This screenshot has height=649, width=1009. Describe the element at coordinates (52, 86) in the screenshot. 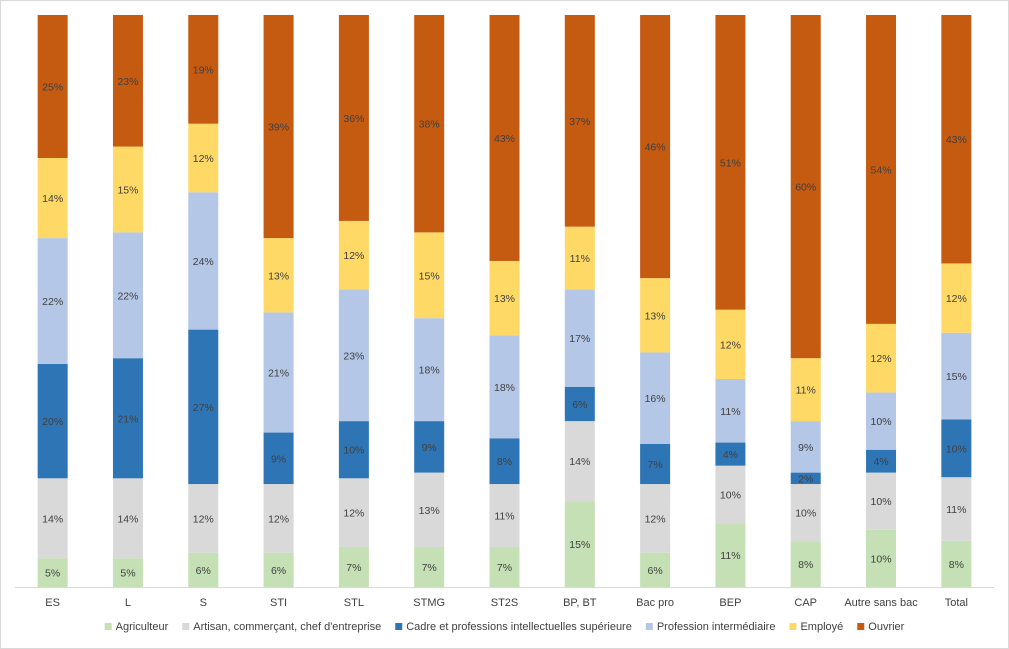

I see `bar-es-ouvrier` at that location.